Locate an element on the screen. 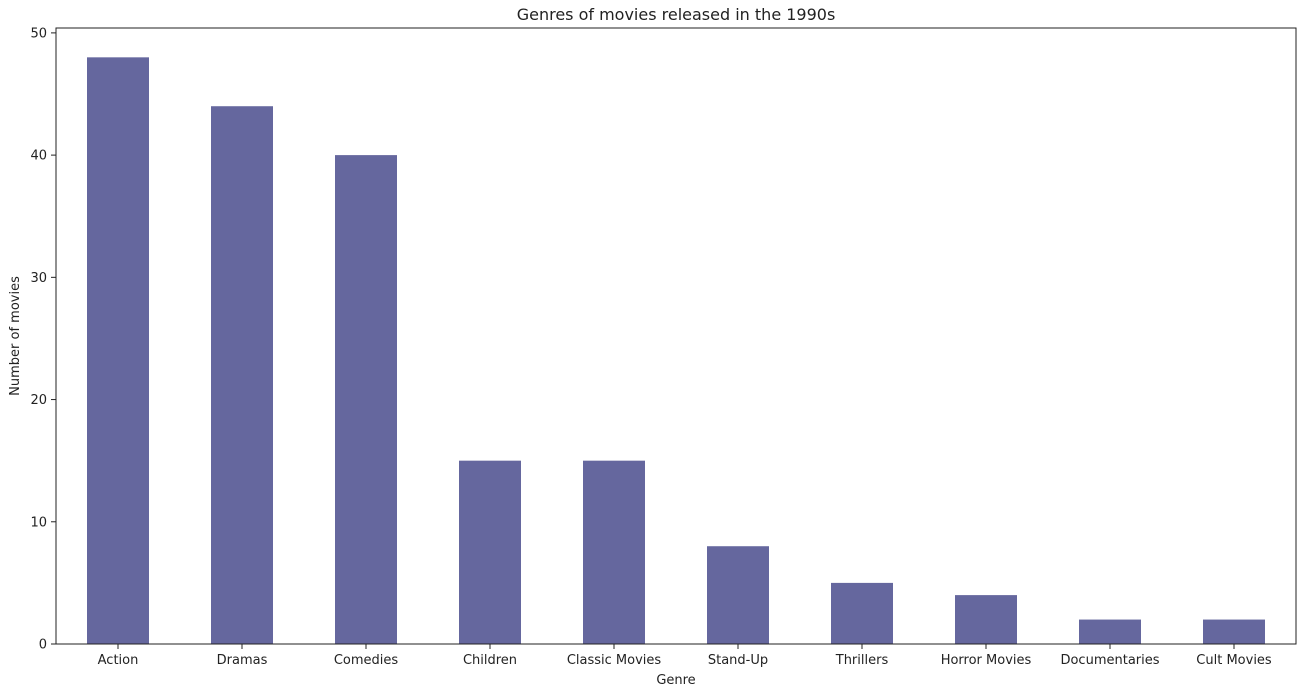  y-tick-label: 40 is located at coordinates (38, 156).